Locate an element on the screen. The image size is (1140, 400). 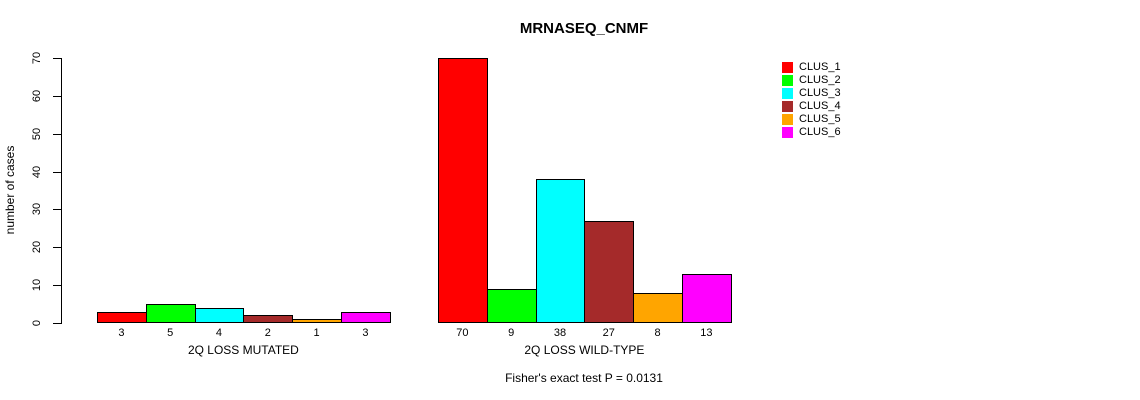
legend-row: CLUS_6 is located at coordinates (811, 132).